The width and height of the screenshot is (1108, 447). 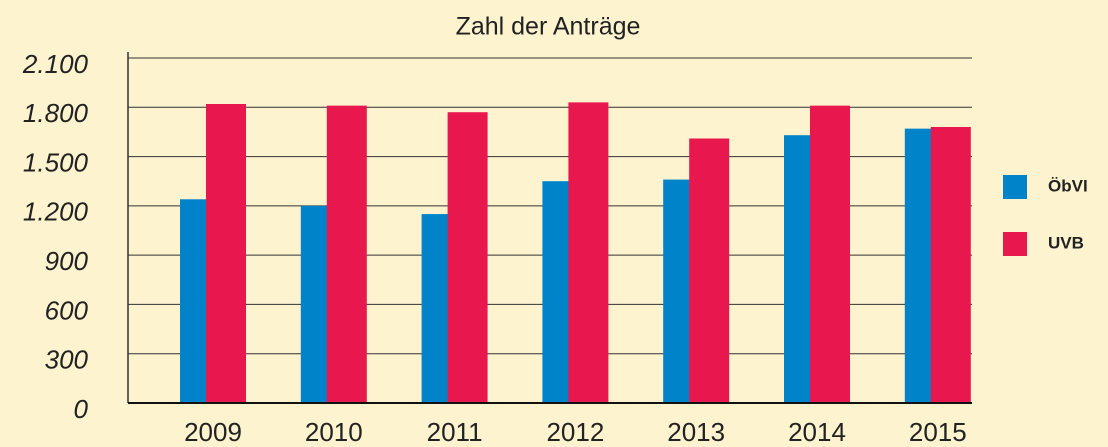 I want to click on x-tick-label: 2015, so click(x=938, y=432).